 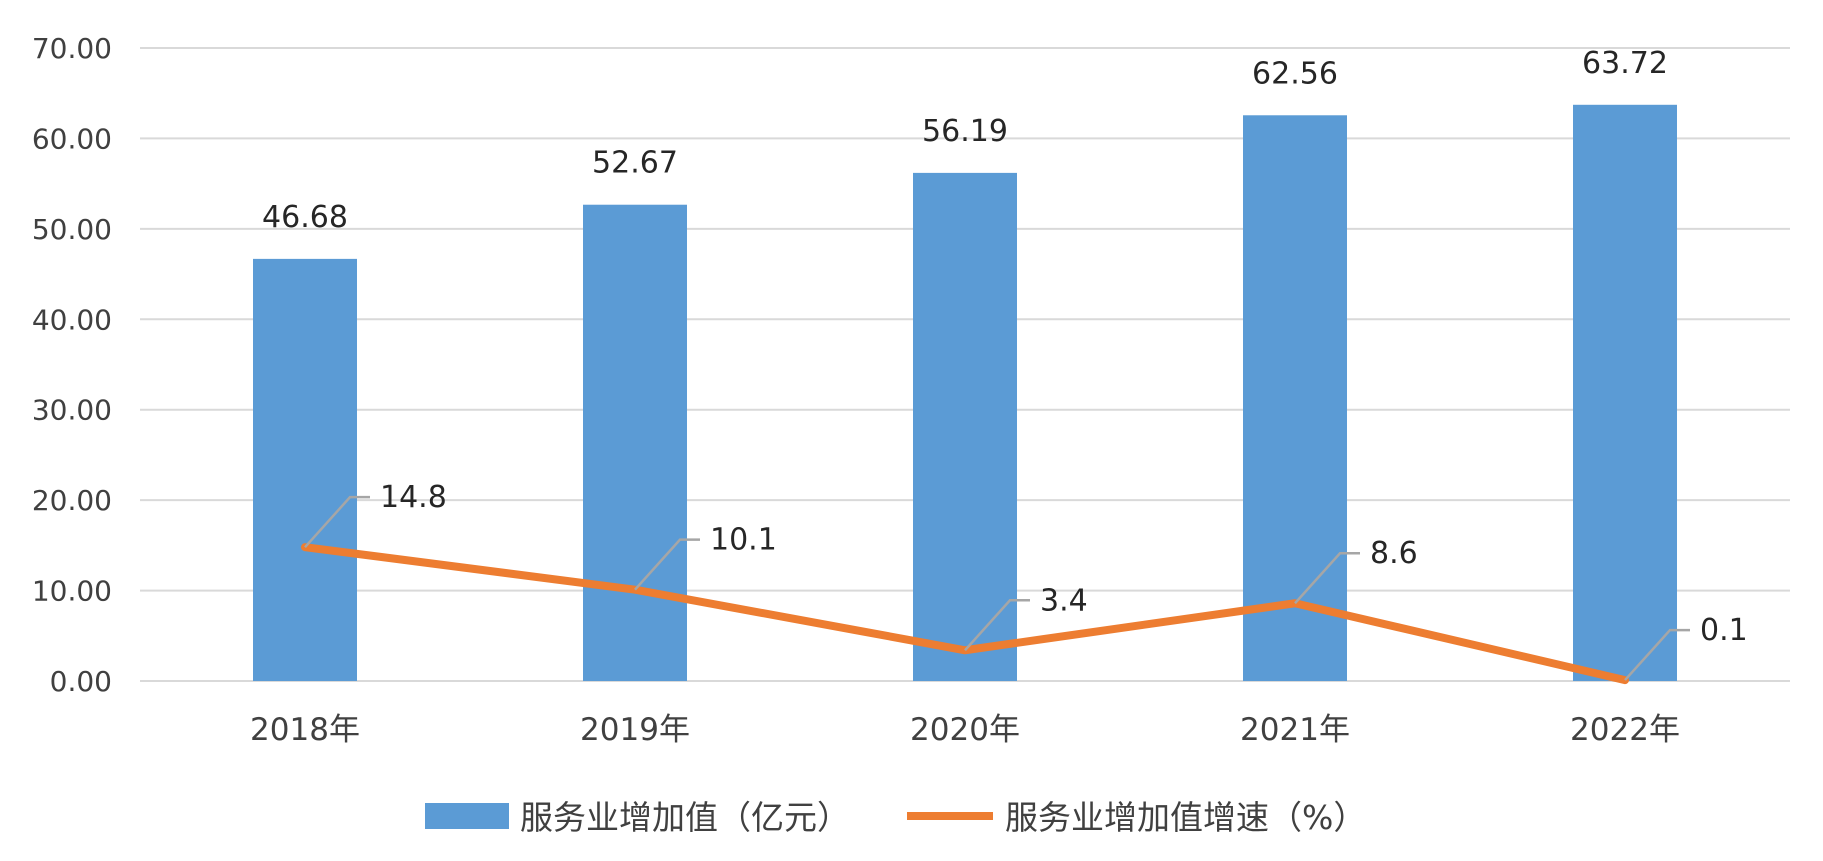 I want to click on x-tick-label: 2021年, so click(x=1295, y=730).